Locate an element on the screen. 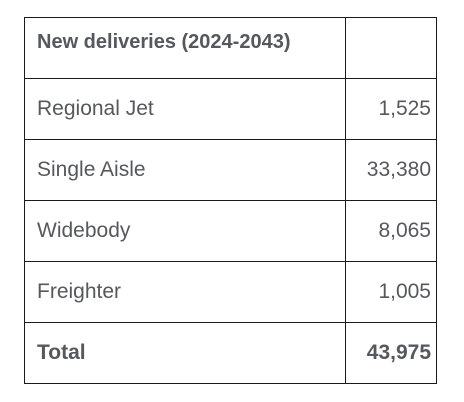 The image size is (464, 402). header-value-cell is located at coordinates (391, 48).